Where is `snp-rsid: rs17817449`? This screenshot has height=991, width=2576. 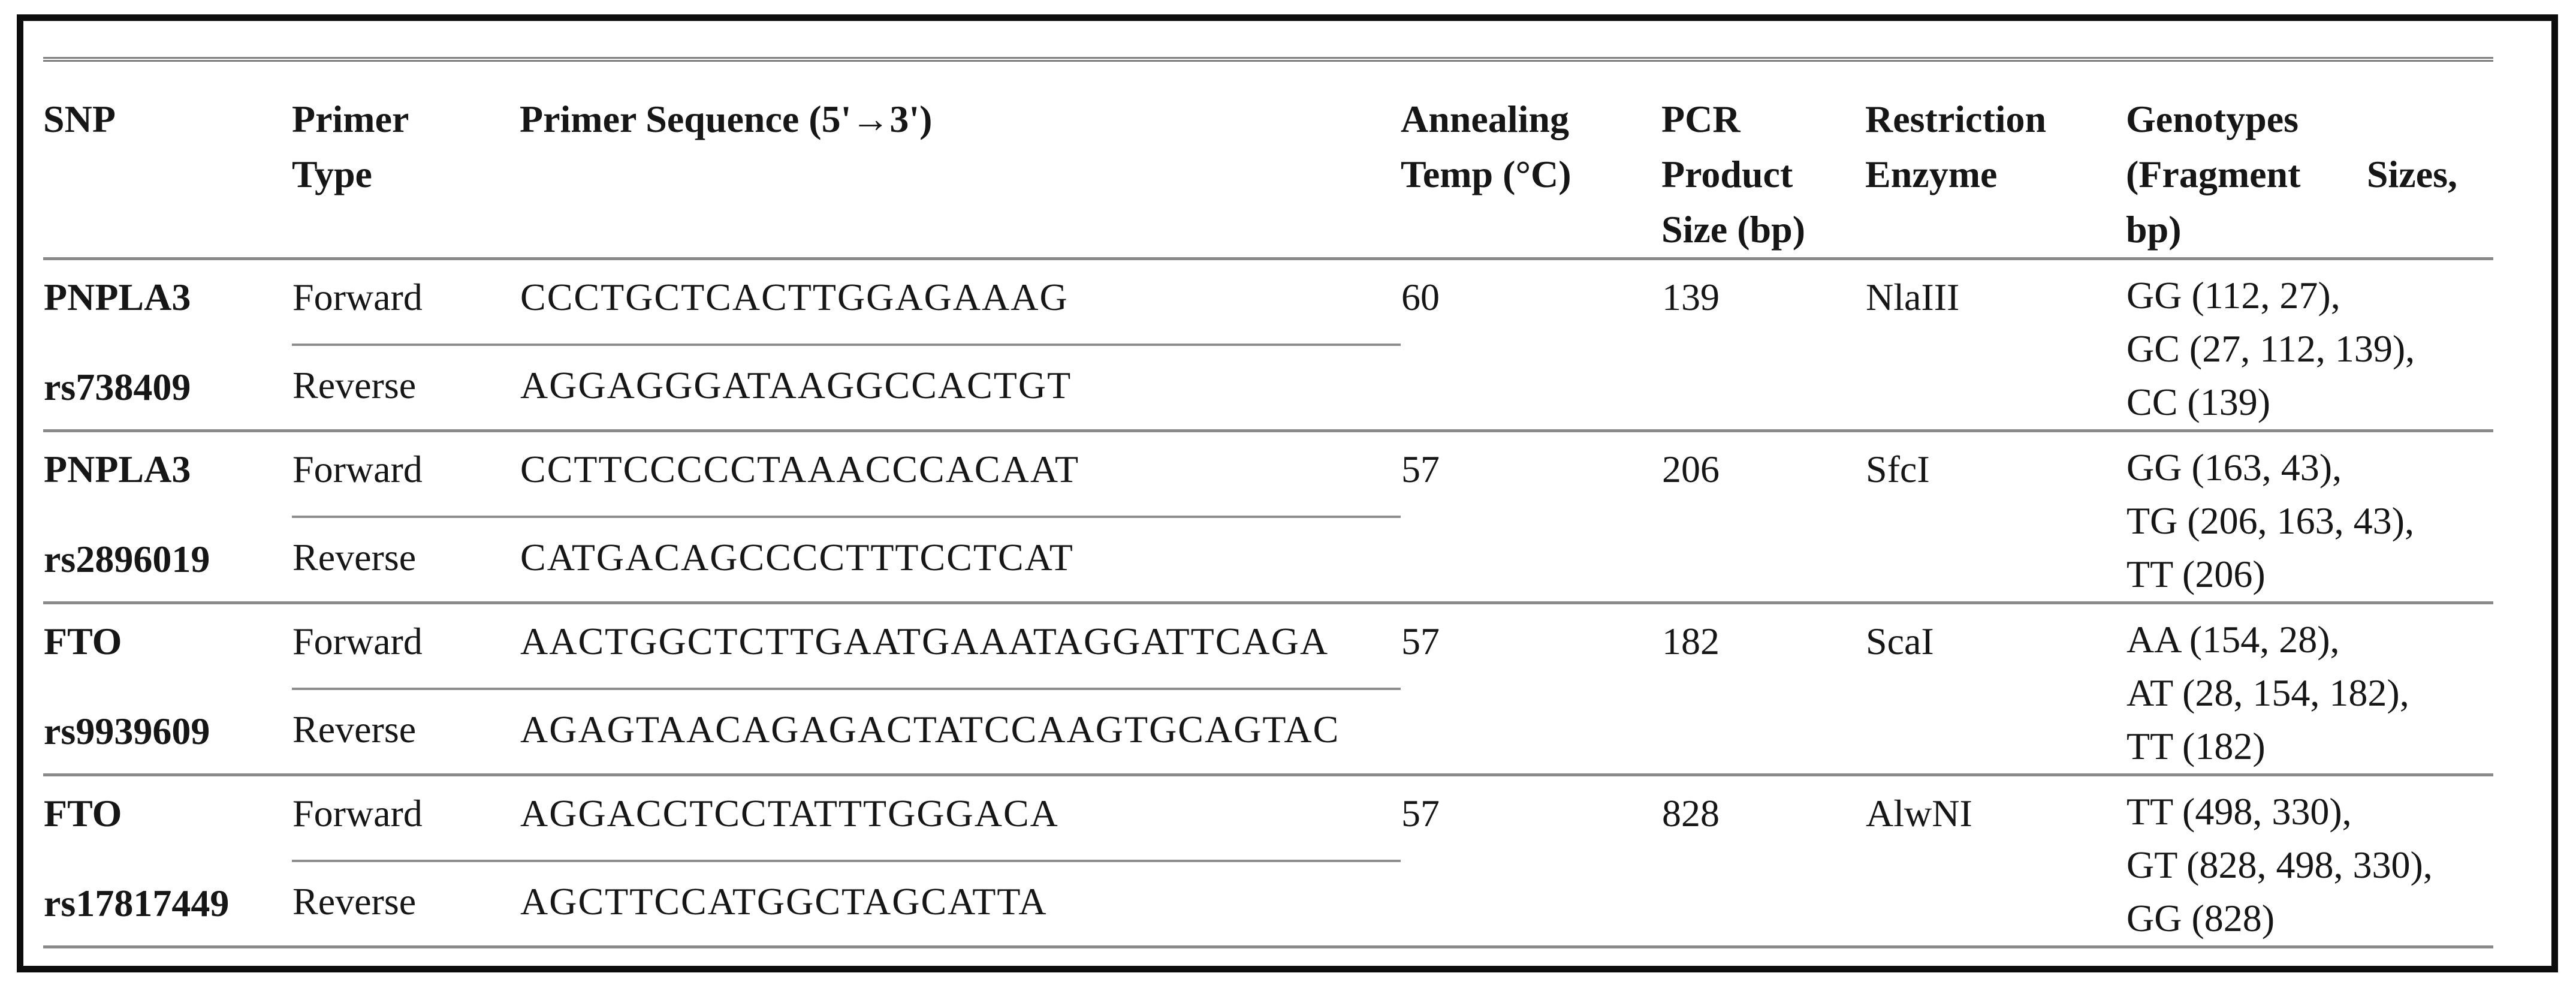 snp-rsid: rs17817449 is located at coordinates (137, 903).